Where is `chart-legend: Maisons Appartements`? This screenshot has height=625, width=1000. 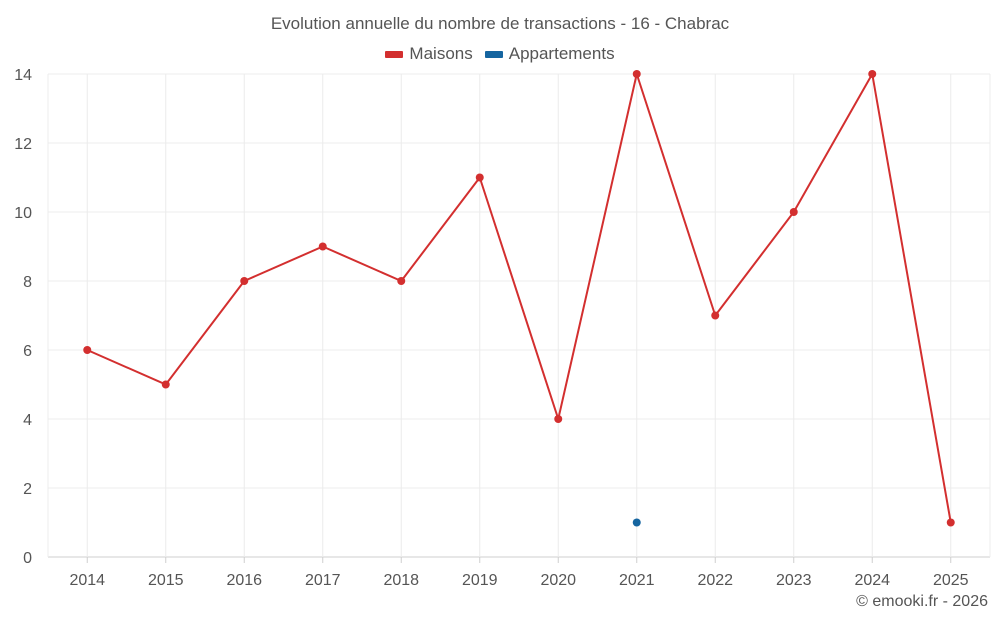
chart-legend: Maisons Appartements is located at coordinates (500, 54).